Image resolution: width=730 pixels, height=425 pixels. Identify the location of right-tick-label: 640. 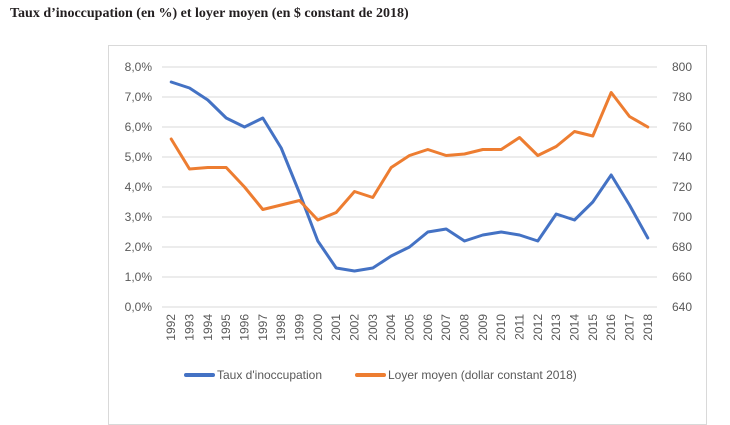
(682, 307).